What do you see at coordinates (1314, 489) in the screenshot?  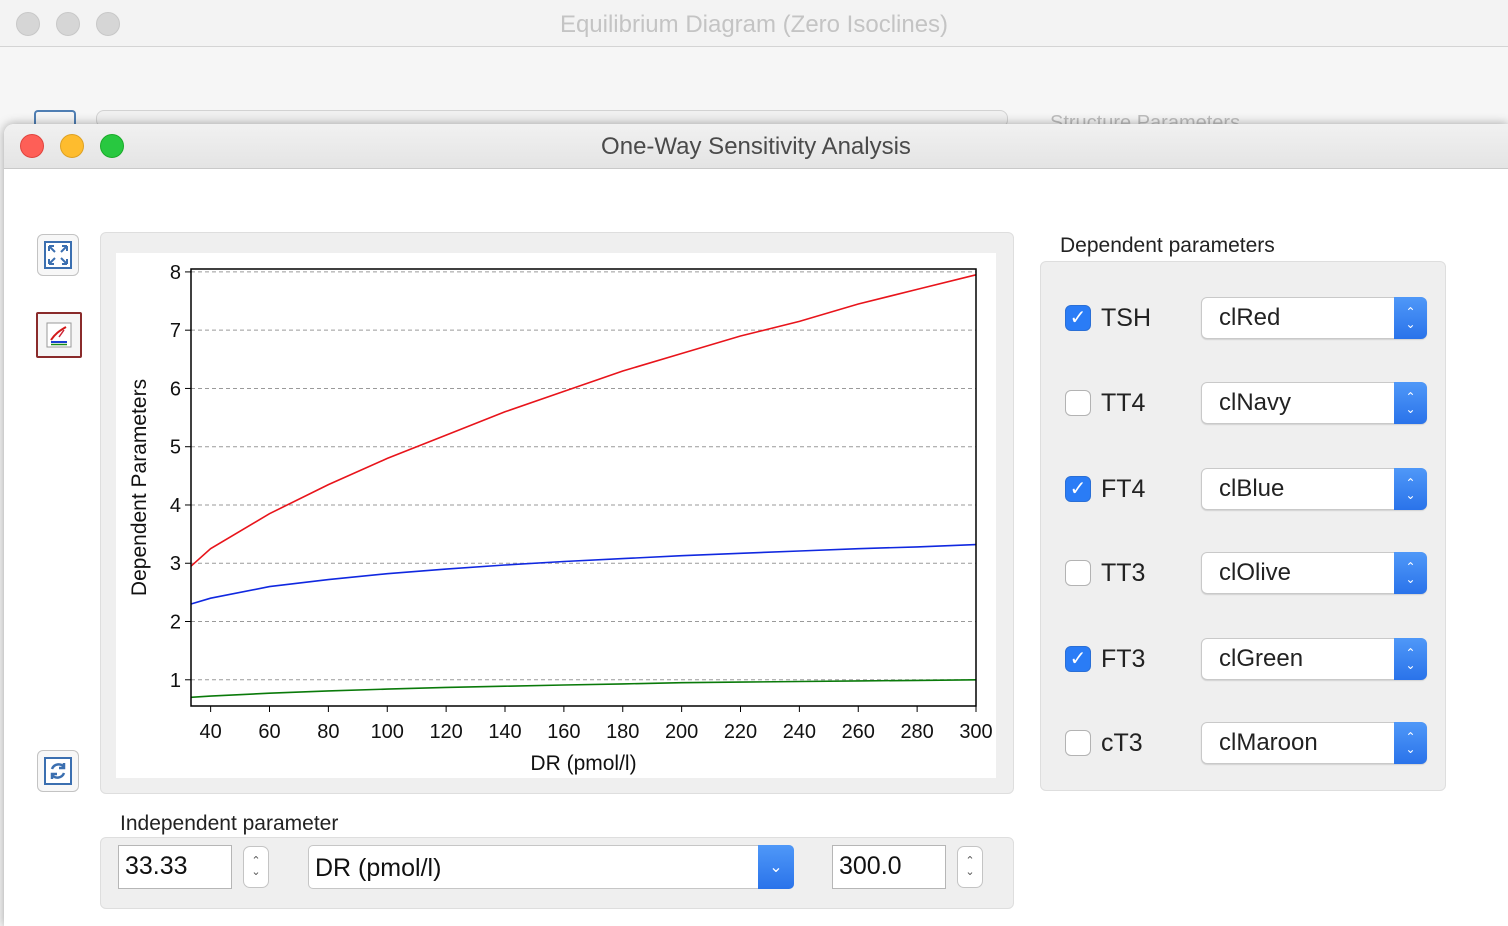 I see `ft4-color-select: clBlue ⌃ ⌄` at bounding box center [1314, 489].